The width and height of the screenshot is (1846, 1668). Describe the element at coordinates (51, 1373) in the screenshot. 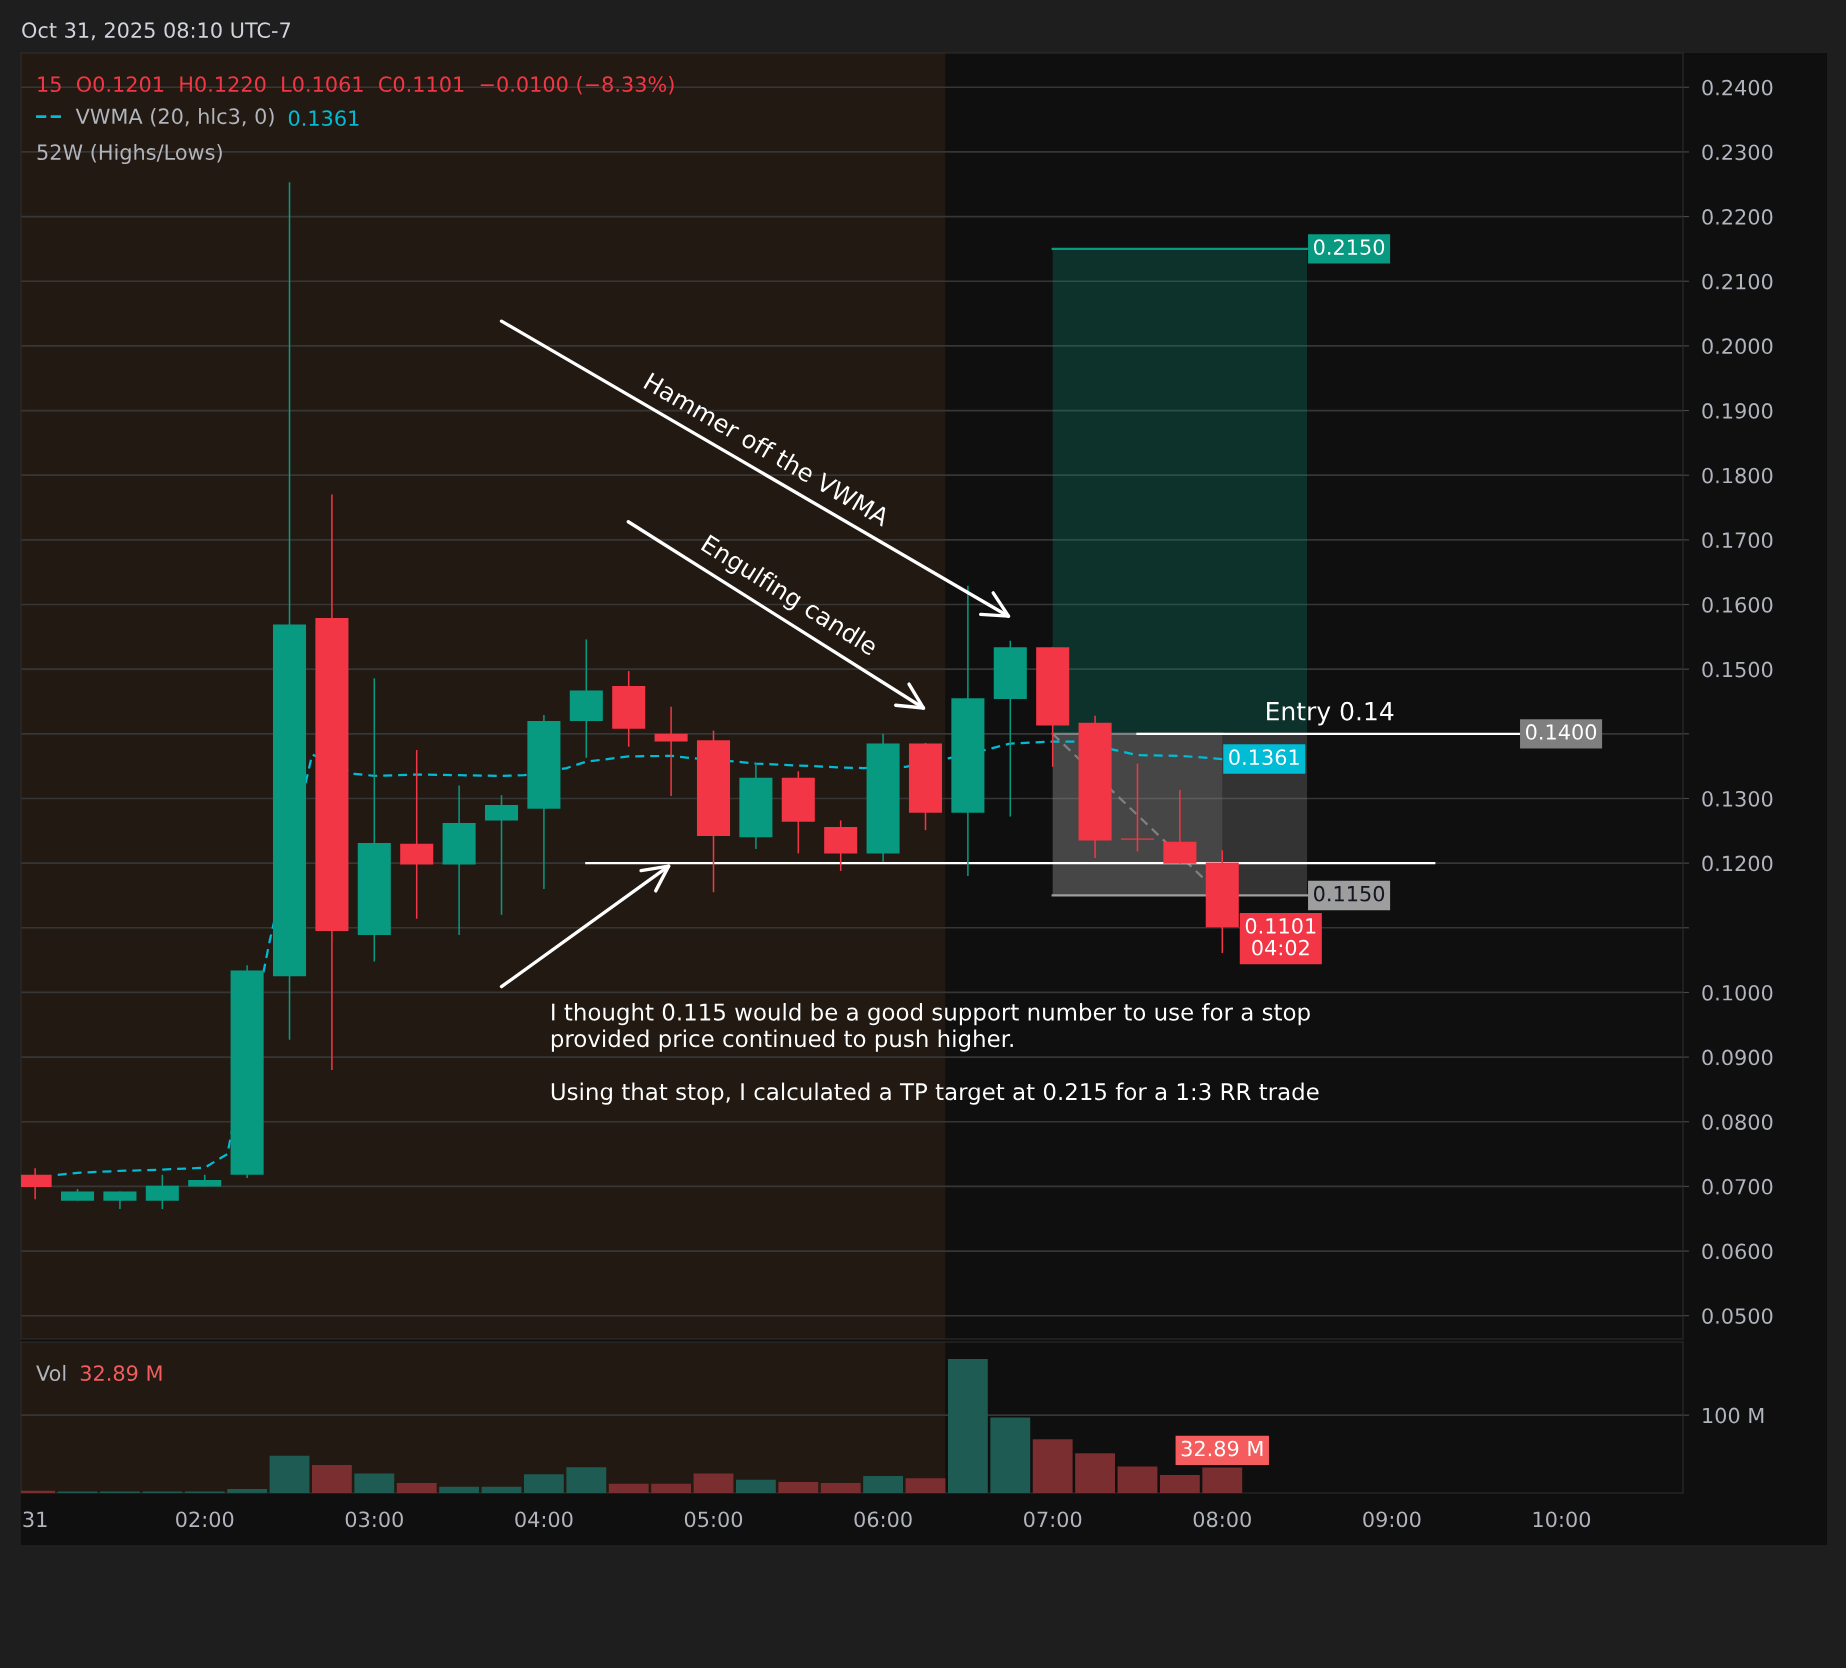

I see `text: Vol` at that location.